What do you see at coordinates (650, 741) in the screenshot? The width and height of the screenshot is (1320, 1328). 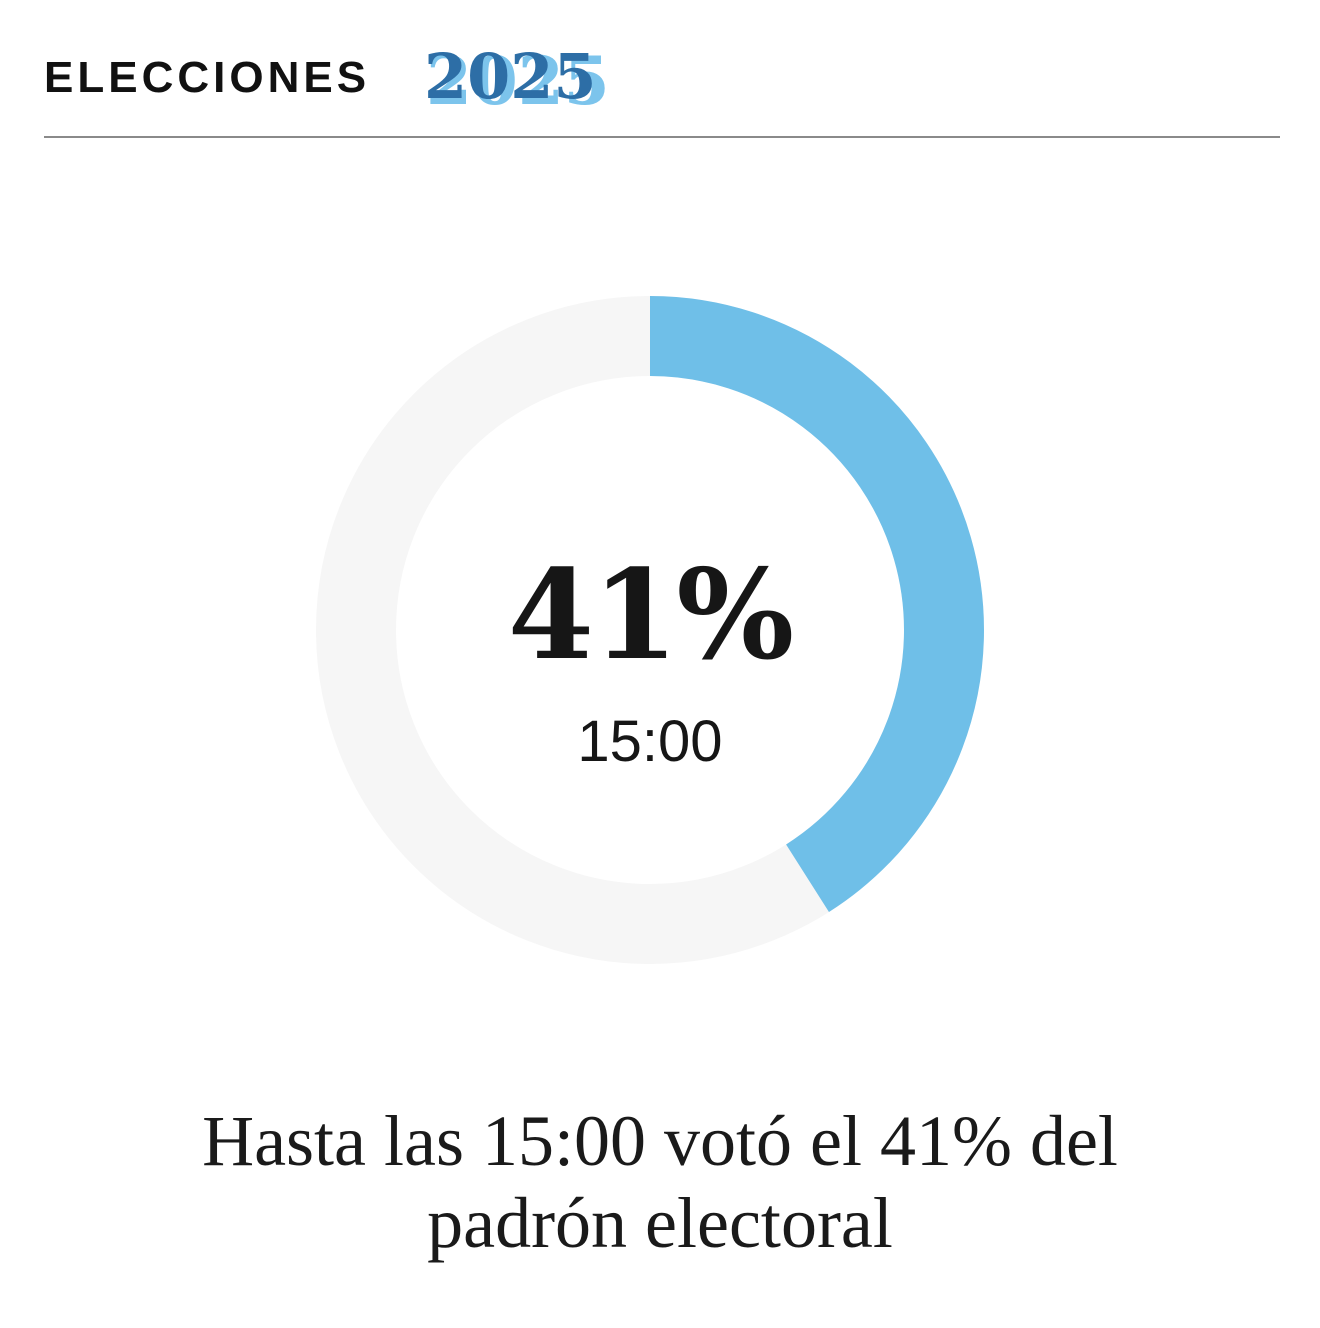 I see `turnout-time: 15:00` at bounding box center [650, 741].